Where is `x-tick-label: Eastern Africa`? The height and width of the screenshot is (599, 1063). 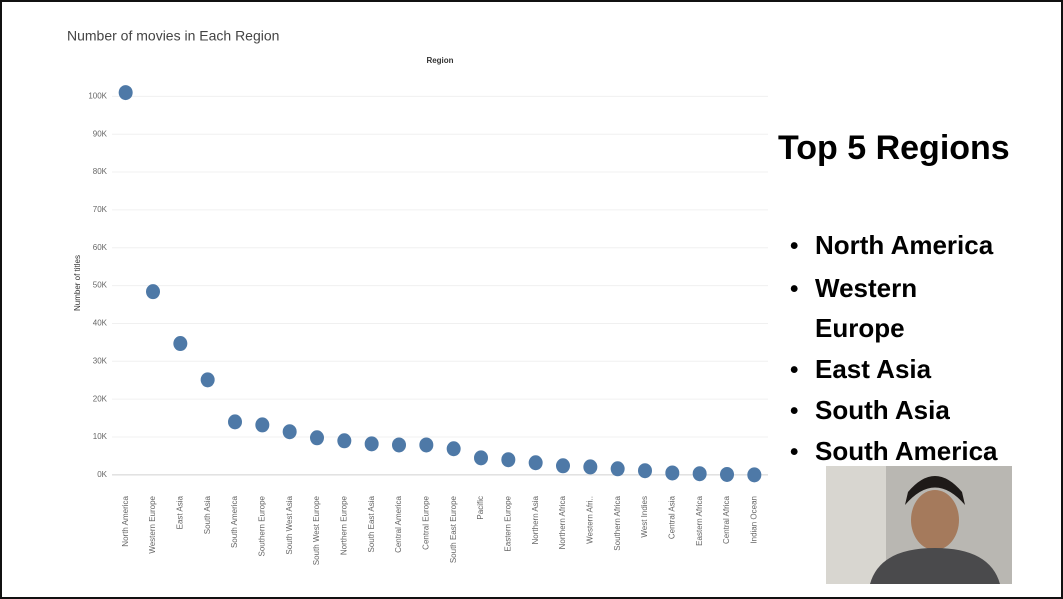
x-tick-label: Eastern Africa is located at coordinates (699, 520).